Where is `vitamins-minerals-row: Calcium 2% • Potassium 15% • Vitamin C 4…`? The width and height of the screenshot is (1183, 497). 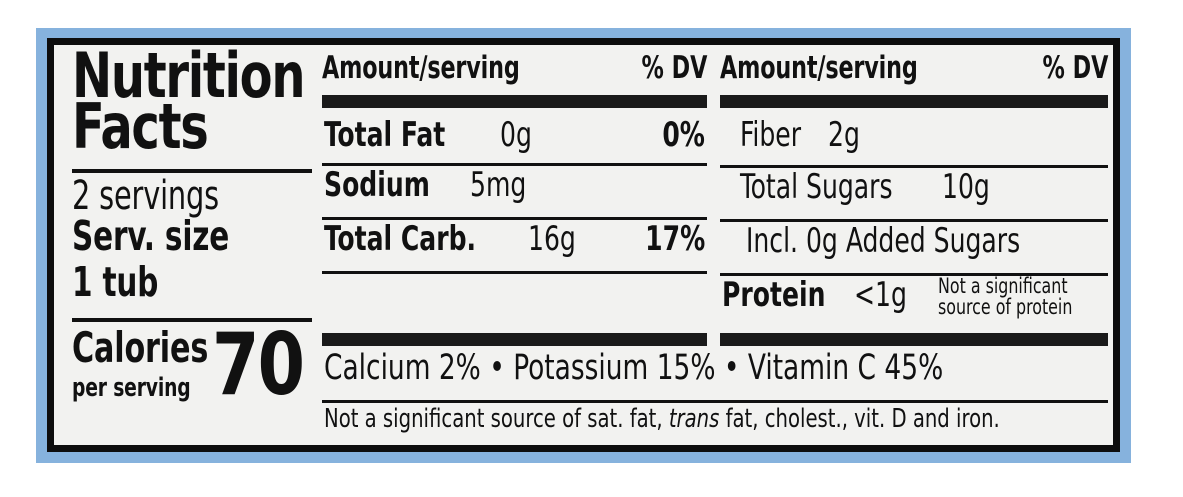
vitamins-minerals-row: Calcium 2% • Potassium 15% • Vitamin C 4… is located at coordinates (715, 371).